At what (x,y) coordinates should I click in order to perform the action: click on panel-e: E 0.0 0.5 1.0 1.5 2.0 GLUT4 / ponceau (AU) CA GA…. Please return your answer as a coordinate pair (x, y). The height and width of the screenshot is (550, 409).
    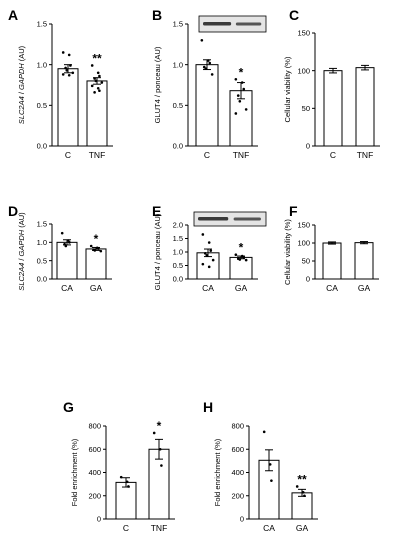
    Looking at the image, I should click on (209, 248).